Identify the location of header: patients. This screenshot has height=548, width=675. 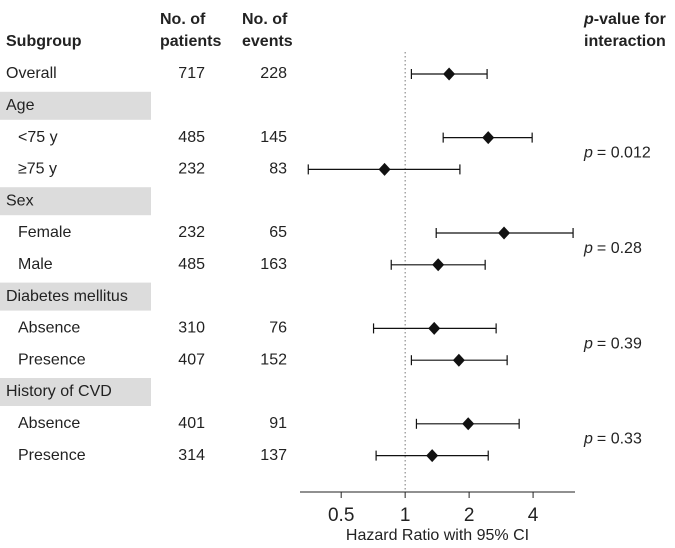
(190, 41).